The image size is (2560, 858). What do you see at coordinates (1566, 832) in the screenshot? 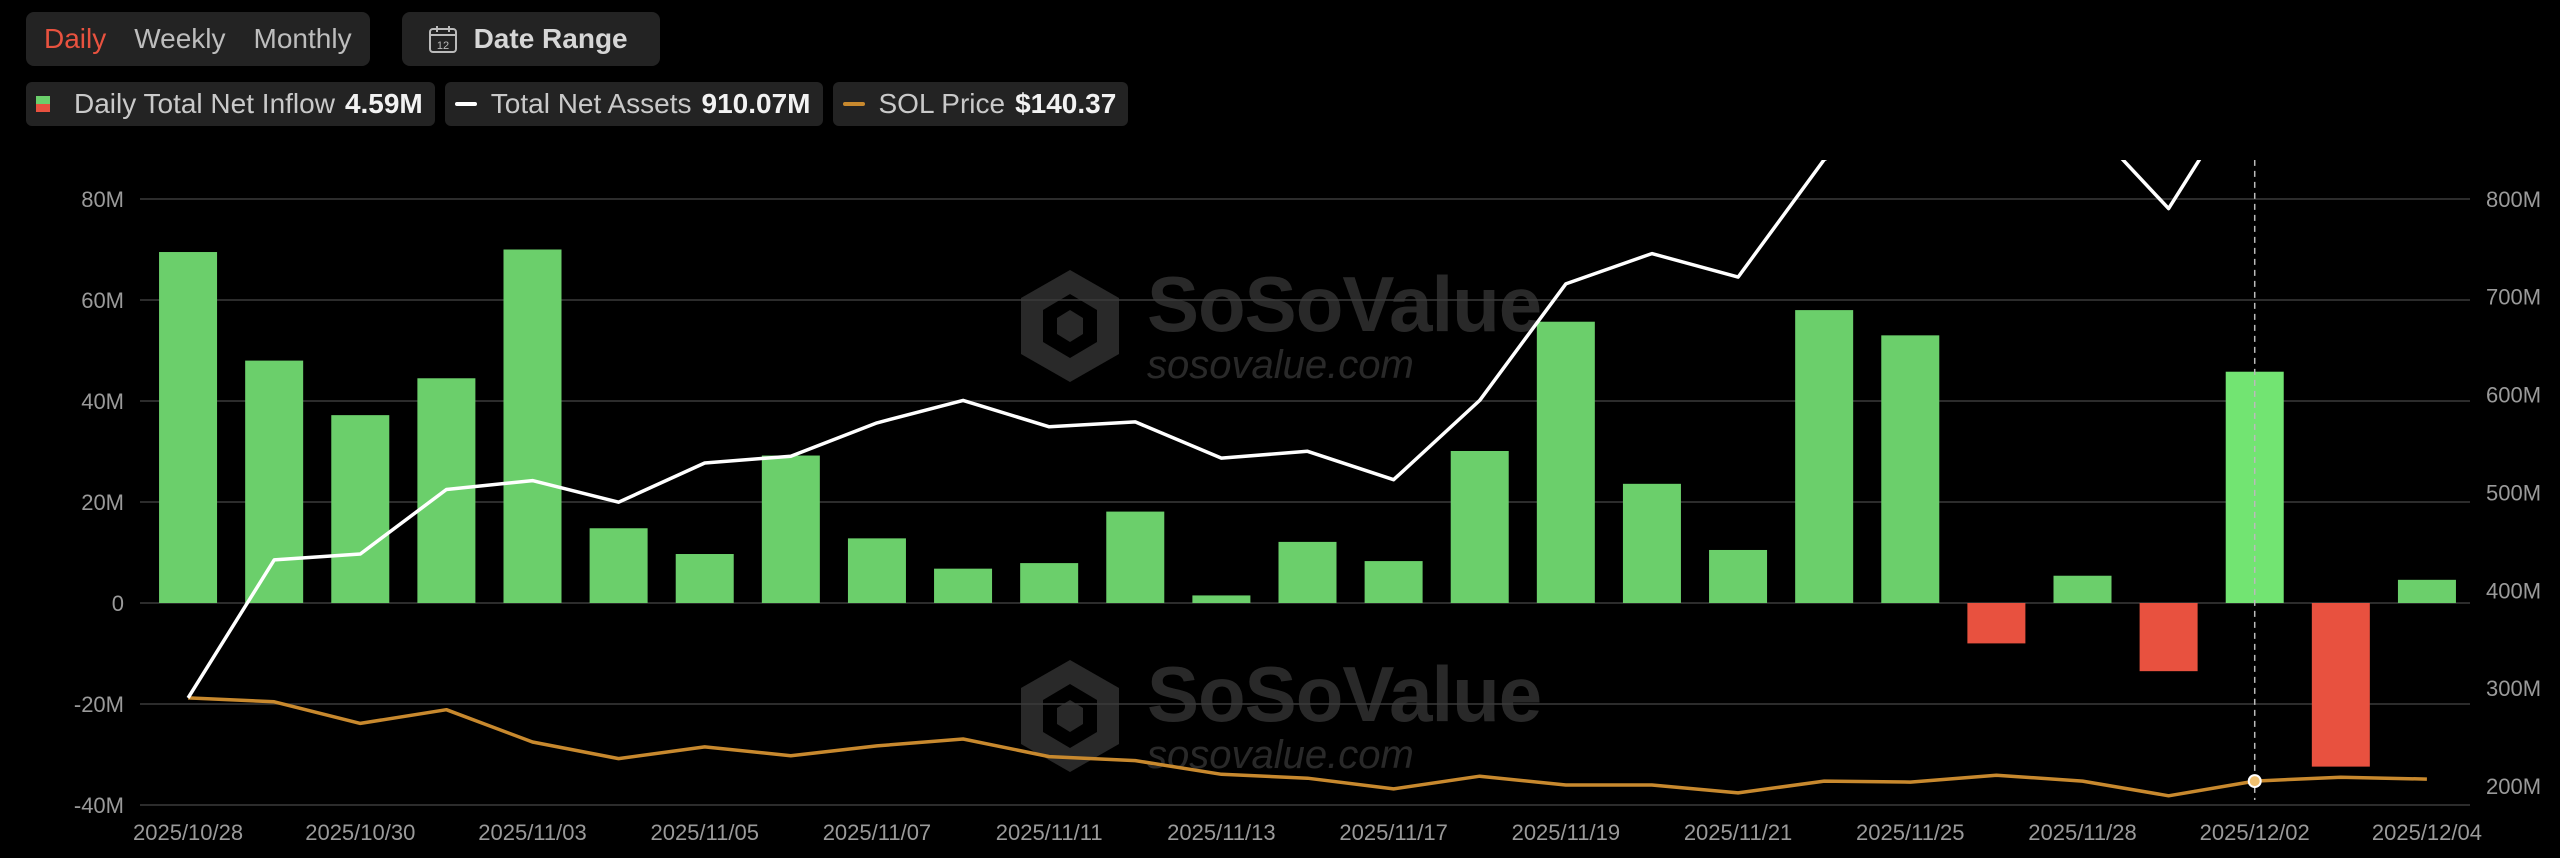
I see `x-tick-label: 2025/11/19` at bounding box center [1566, 832].